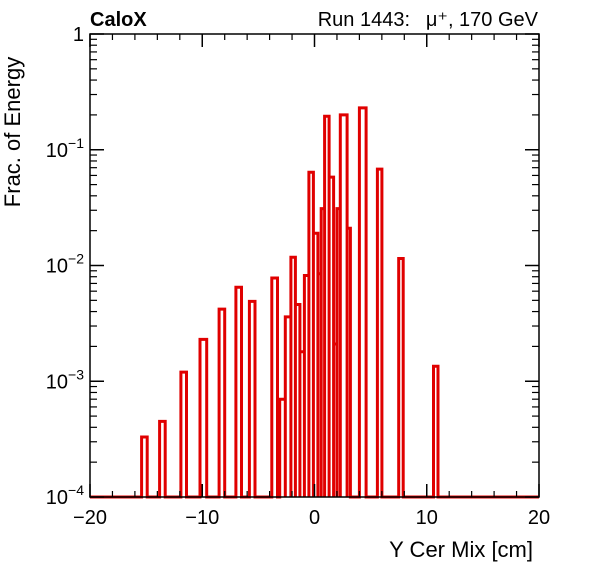 The width and height of the screenshot is (596, 572). I want to click on run-label: Run 1443:, so click(364, 20).